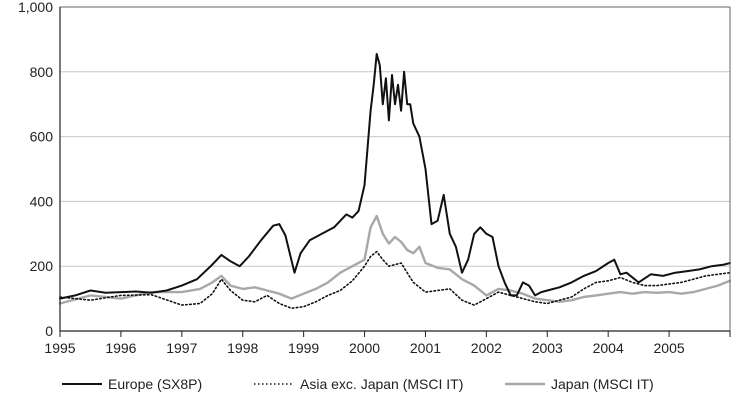 The height and width of the screenshot is (400, 733). Describe the element at coordinates (669, 348) in the screenshot. I see `x-tick-label: 2005` at that location.